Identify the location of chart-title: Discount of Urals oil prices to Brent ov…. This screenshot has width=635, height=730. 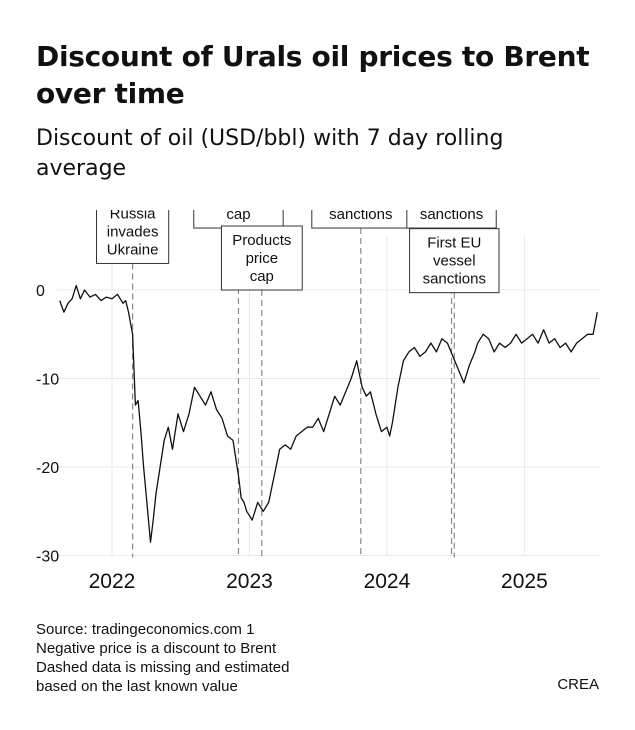
(313, 75).